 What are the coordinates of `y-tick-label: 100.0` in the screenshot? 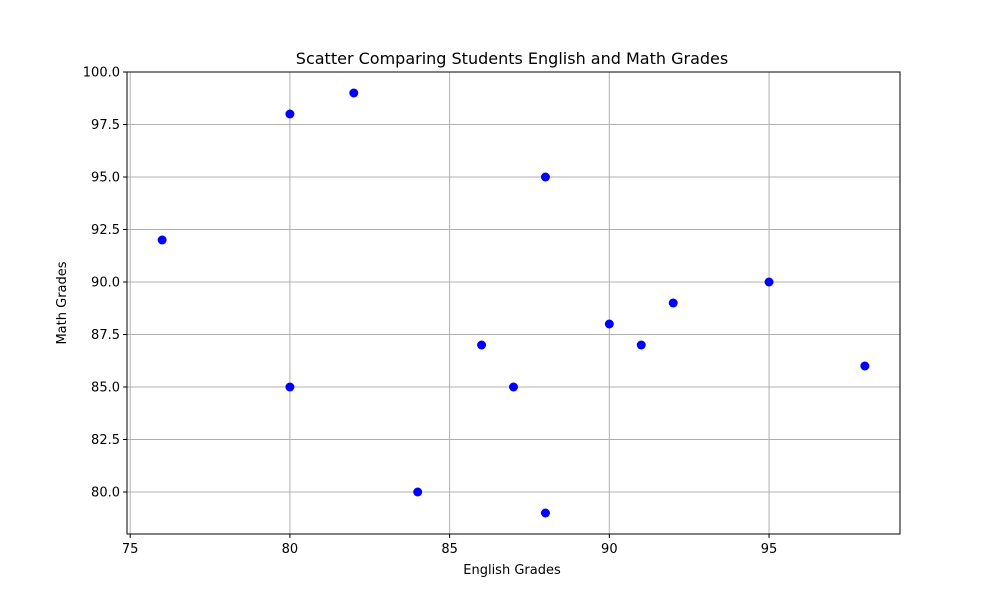 It's located at (101, 73).